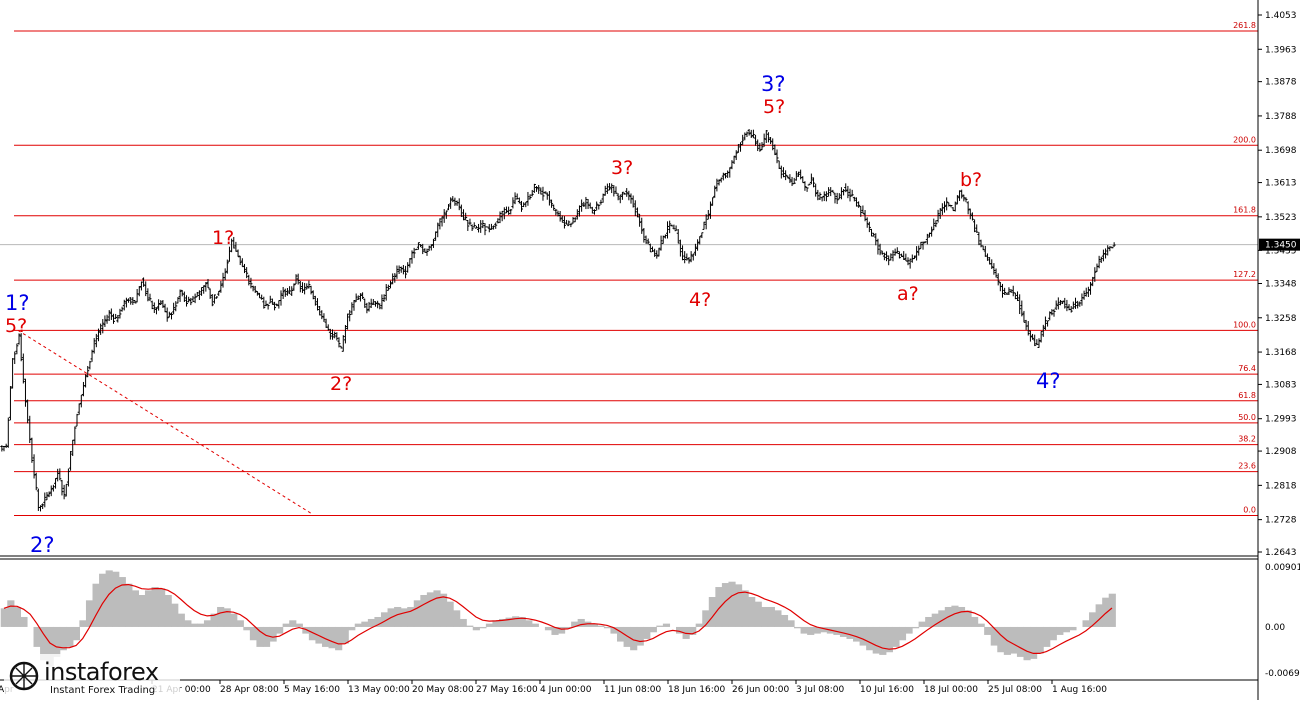 Image resolution: width=1300 pixels, height=704 pixels. What do you see at coordinates (1281, 285) in the screenshot?
I see `price-tick-label: 1.3348` at bounding box center [1281, 285].